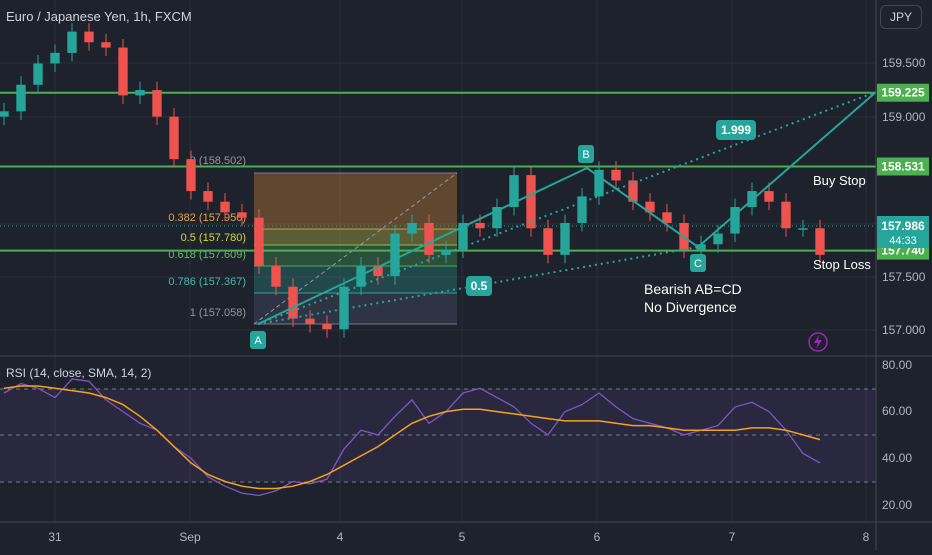 The width and height of the screenshot is (932, 555). What do you see at coordinates (897, 435) in the screenshot?
I see `rsi-axis: 80.00 60.00 40.00 20.00` at bounding box center [897, 435].